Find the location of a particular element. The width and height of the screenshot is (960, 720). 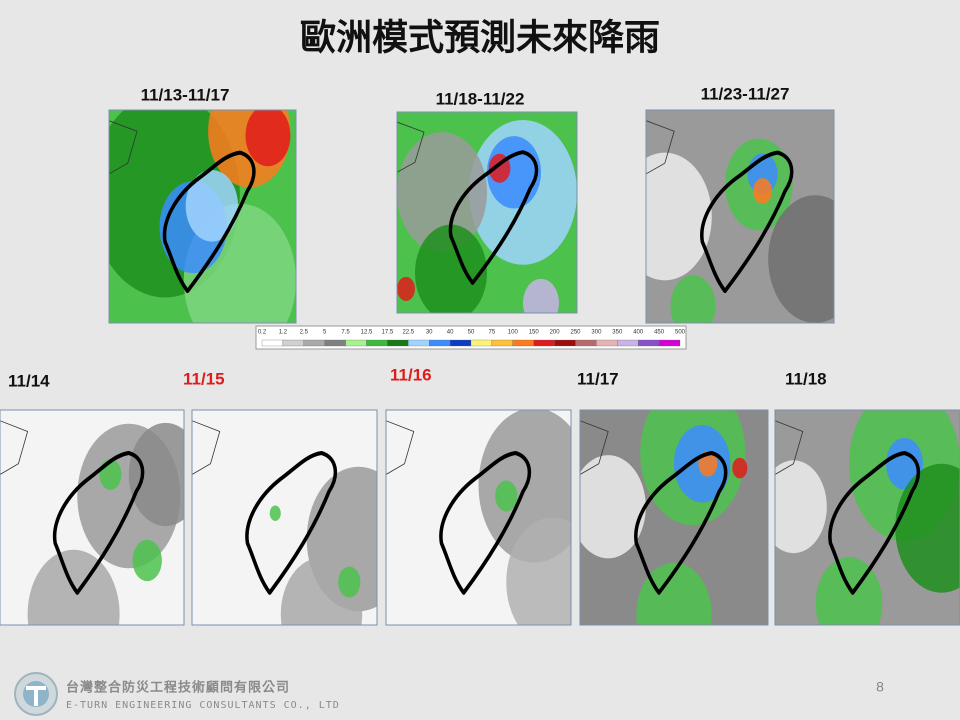

page-number: 8 is located at coordinates (880, 687).